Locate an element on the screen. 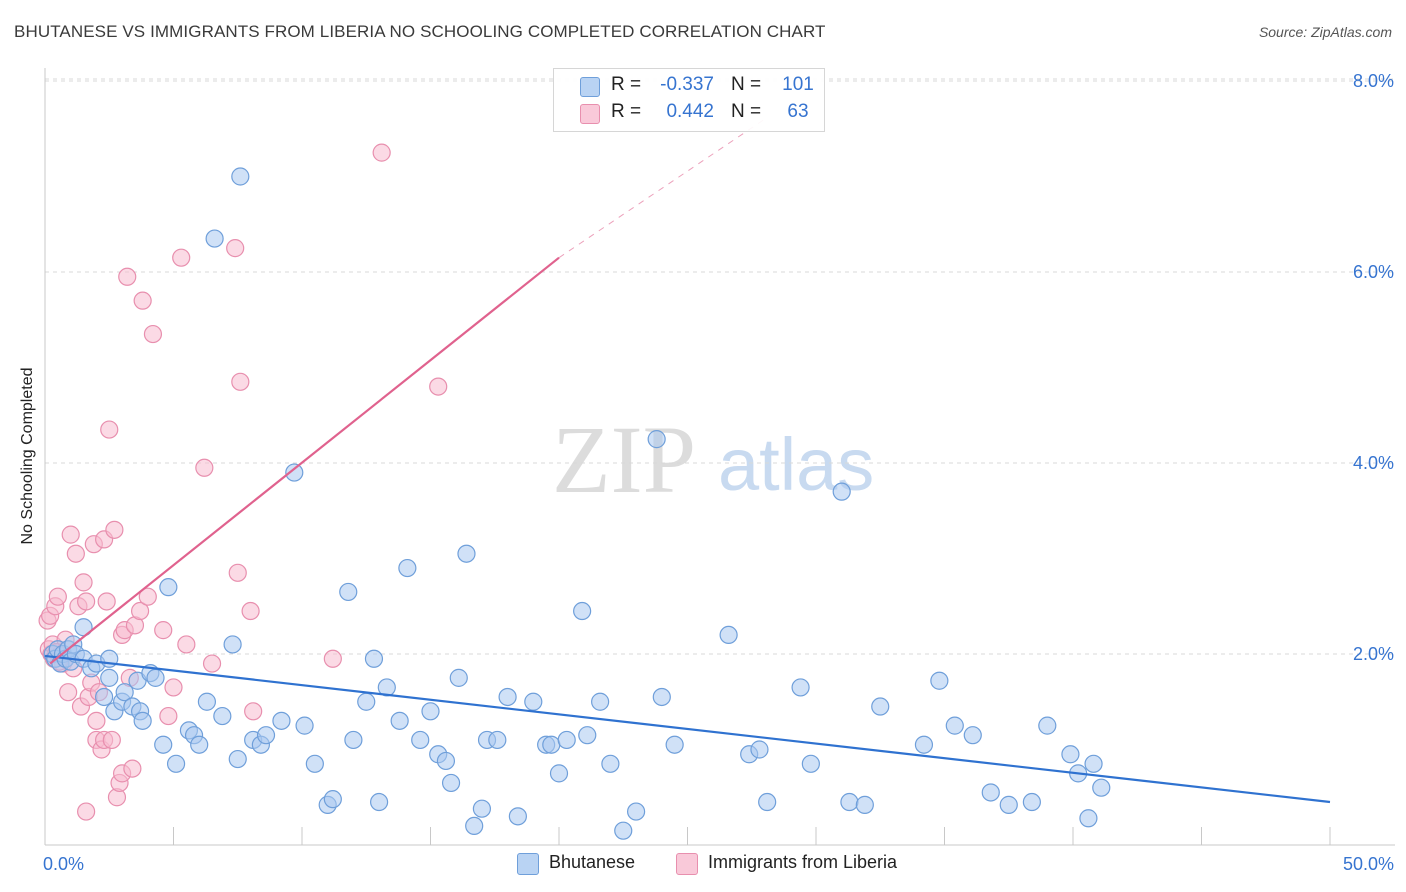  n-value: 101 is located at coordinates (798, 84).